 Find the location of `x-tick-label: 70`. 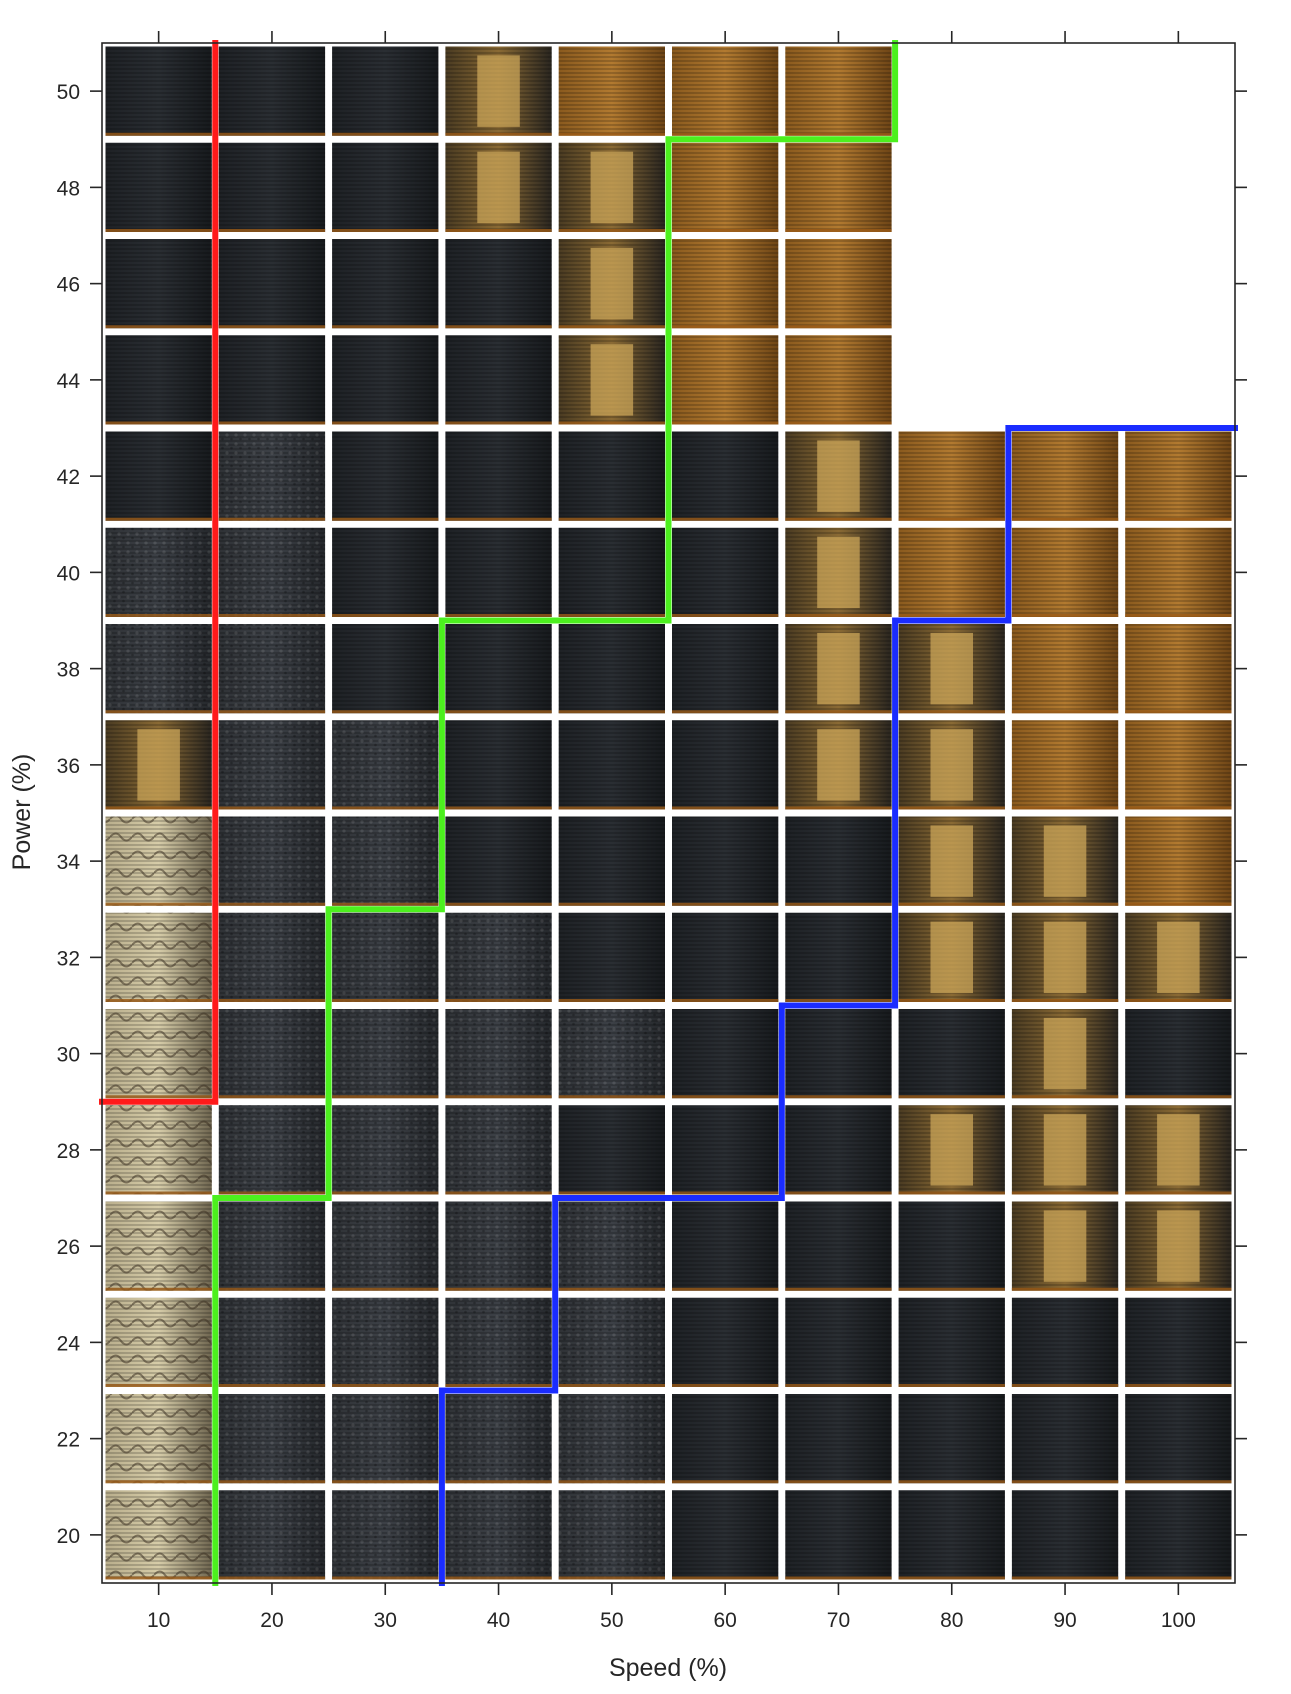

x-tick-label: 70 is located at coordinates (838, 1620).